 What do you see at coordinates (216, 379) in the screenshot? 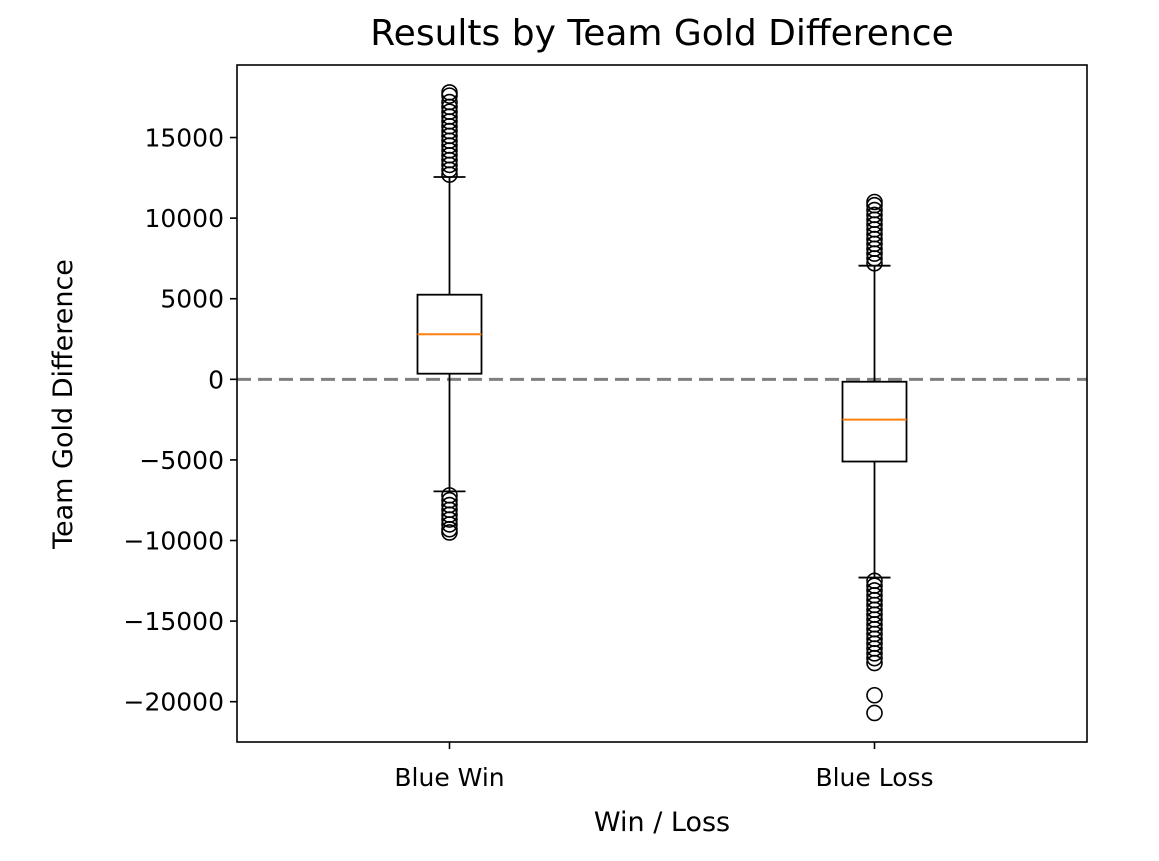
I see `y-tick-label: 0` at bounding box center [216, 379].